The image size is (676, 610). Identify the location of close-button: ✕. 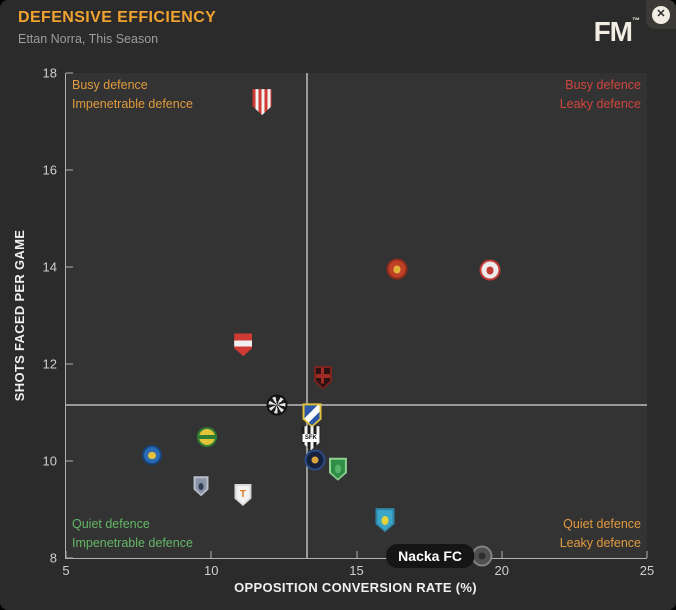
(661, 14).